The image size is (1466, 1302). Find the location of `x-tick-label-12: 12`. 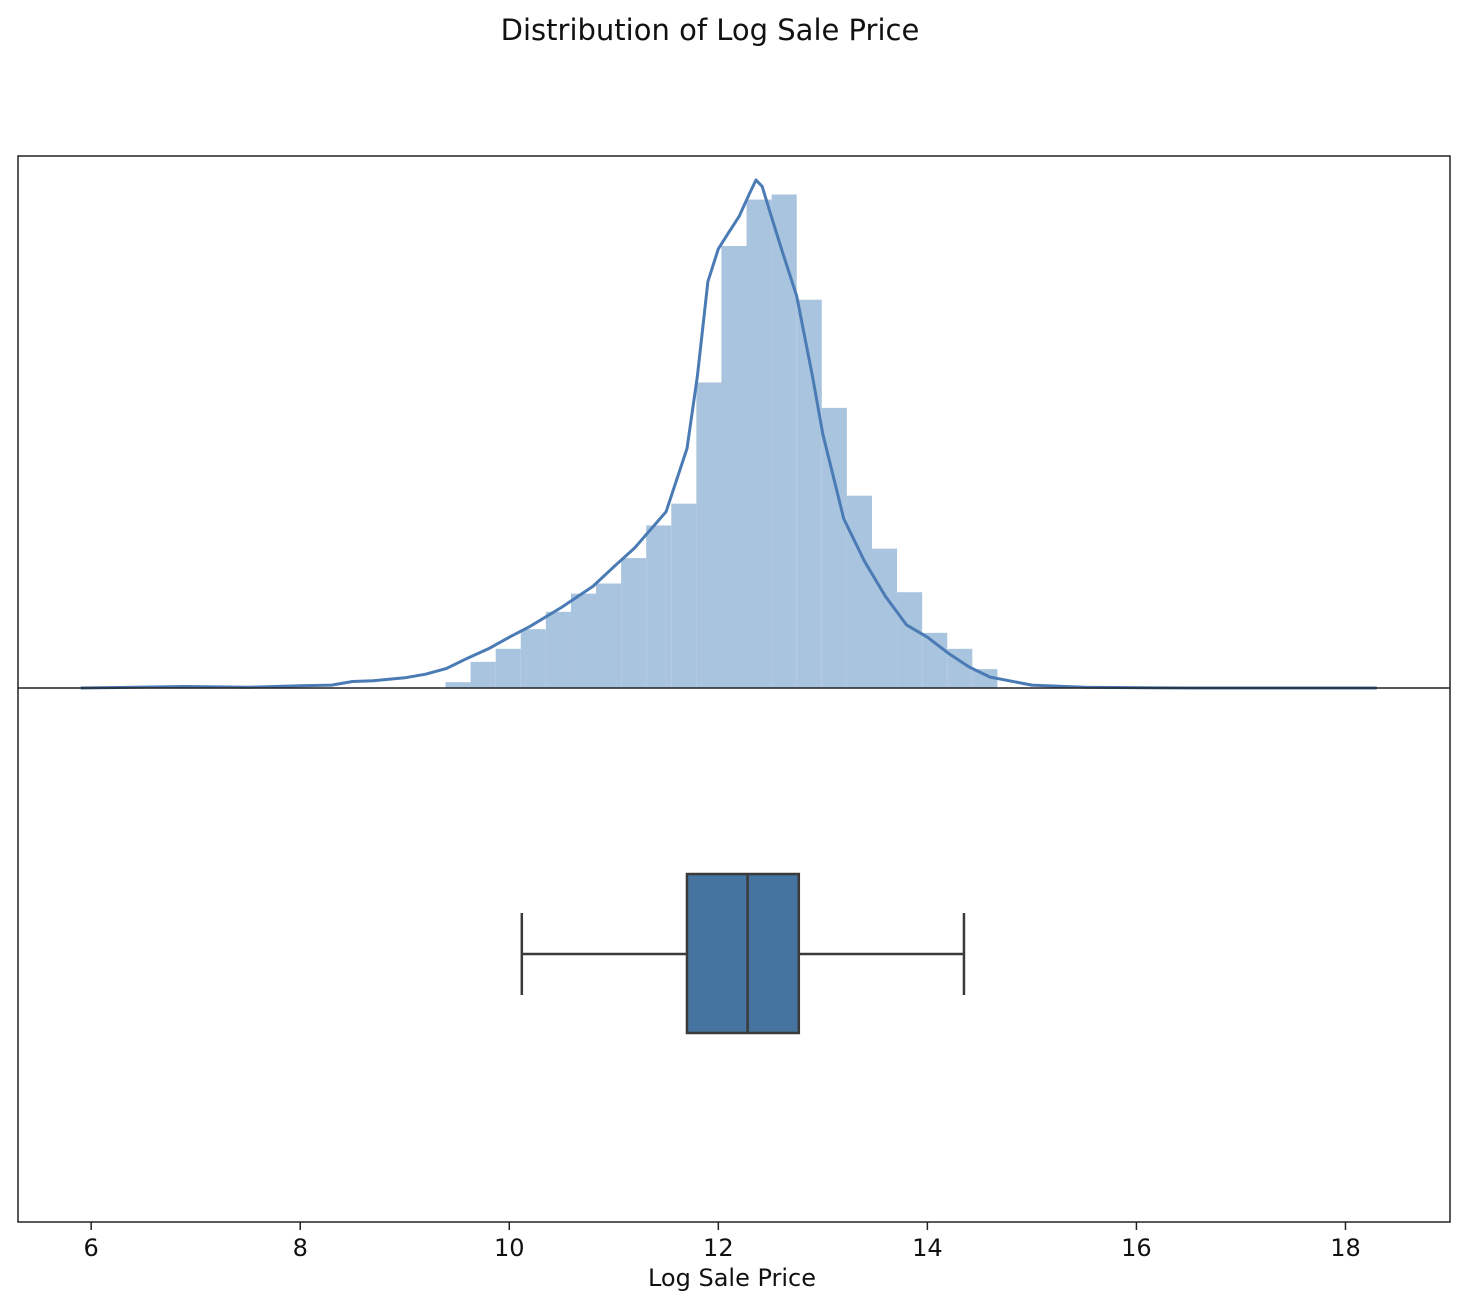

x-tick-label-12: 12 is located at coordinates (718, 1248).